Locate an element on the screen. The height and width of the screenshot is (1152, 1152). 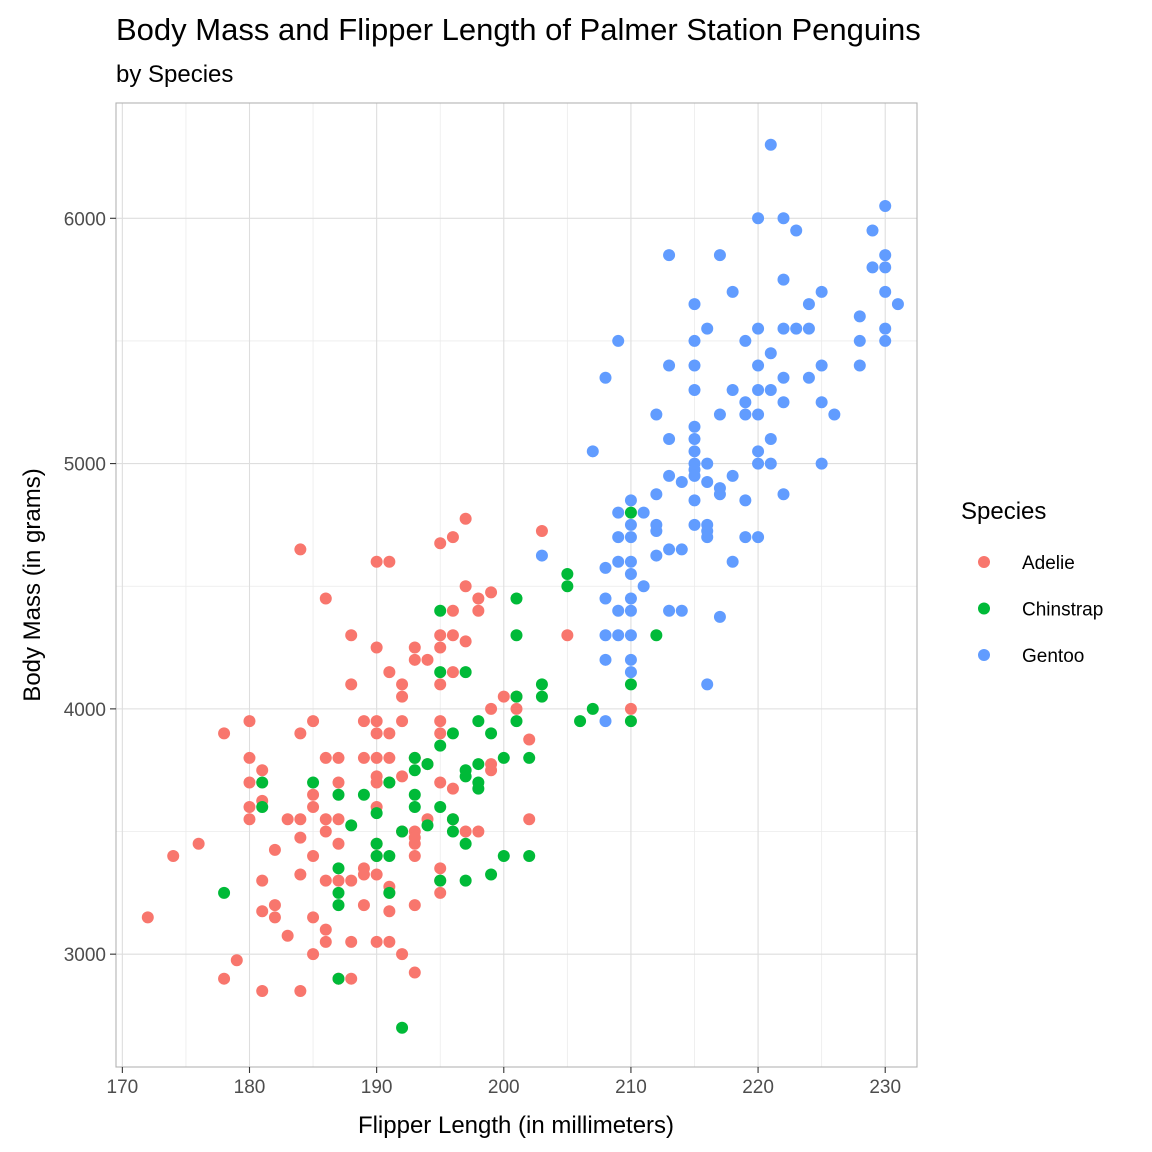
y-tick-label: 5000 is located at coordinates (85, 465).